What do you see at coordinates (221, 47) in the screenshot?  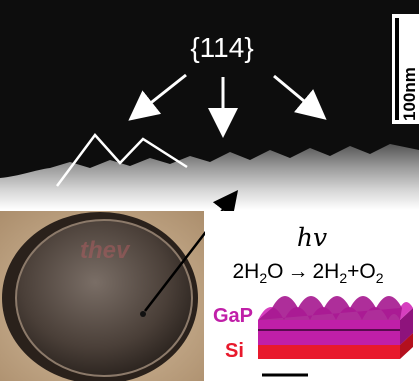 I see `sem-facet-label: {114}` at bounding box center [221, 47].